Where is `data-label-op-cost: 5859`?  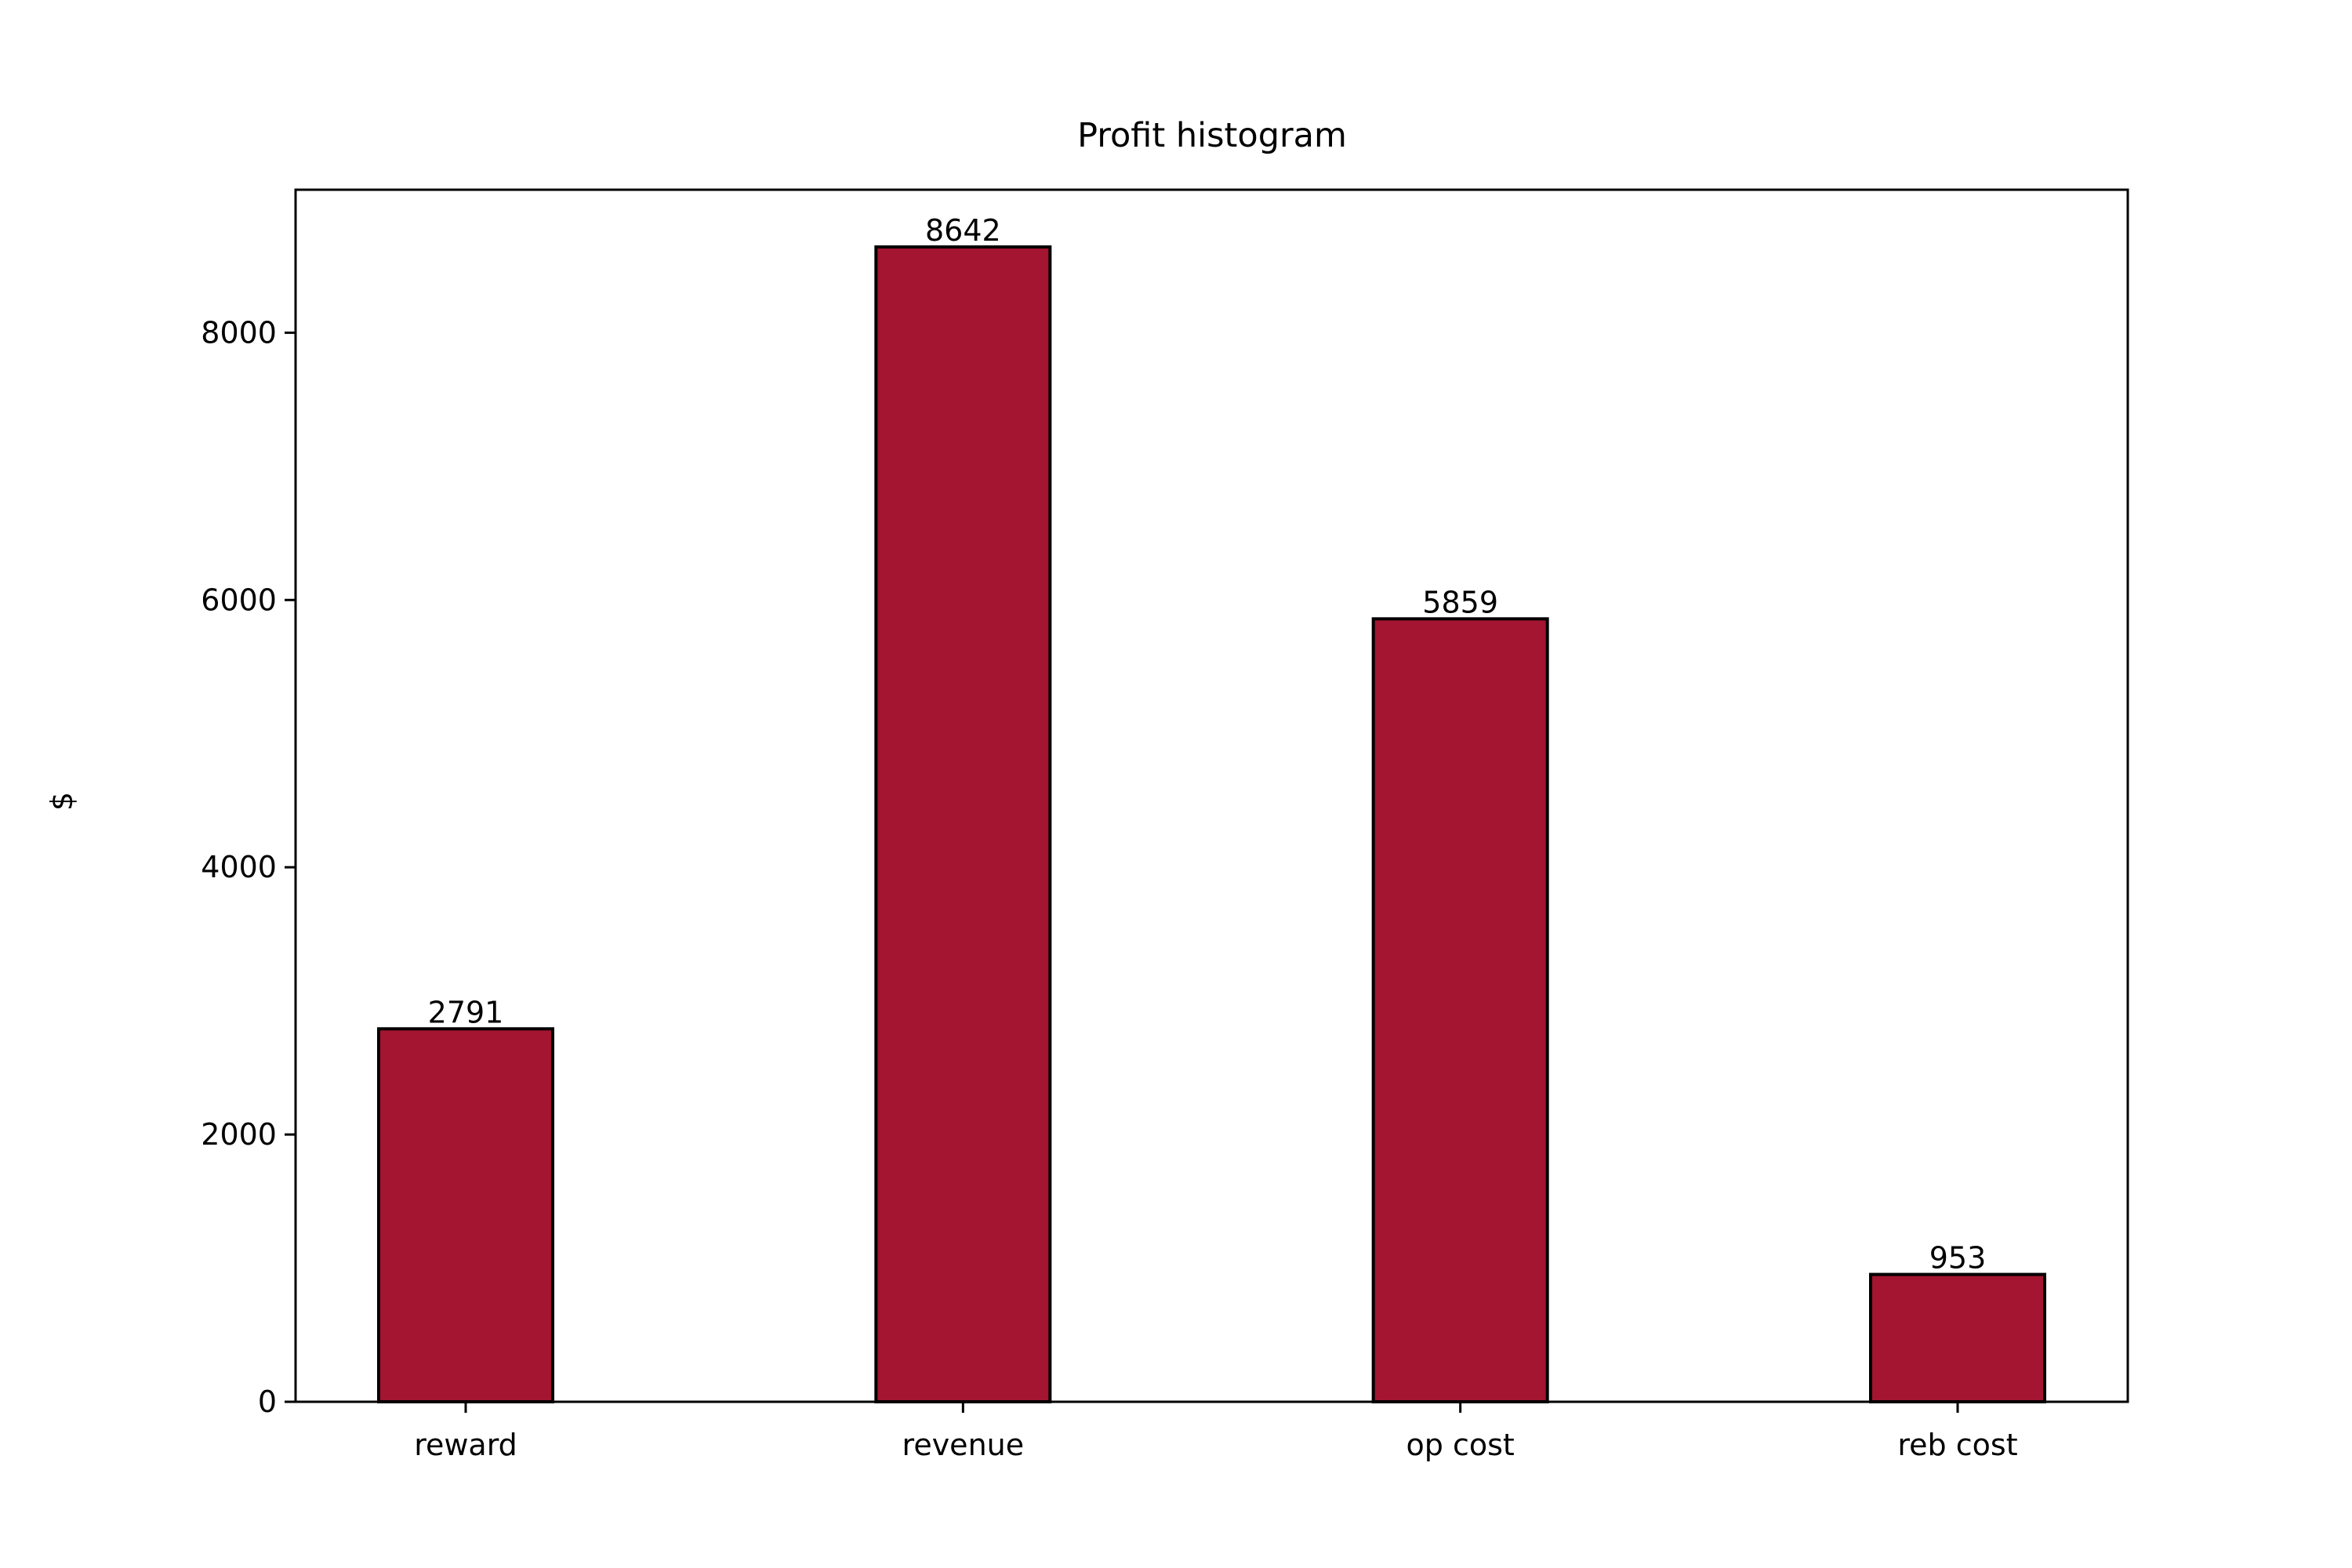
data-label-op-cost: 5859 is located at coordinates (1460, 602).